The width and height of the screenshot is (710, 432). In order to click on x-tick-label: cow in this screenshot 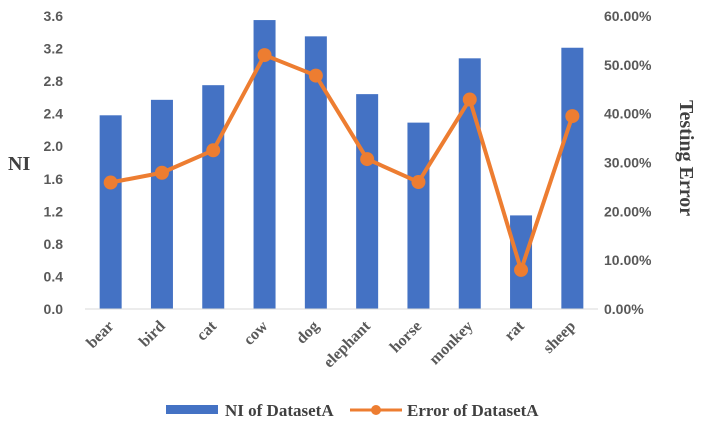, I will do `click(256, 332)`.